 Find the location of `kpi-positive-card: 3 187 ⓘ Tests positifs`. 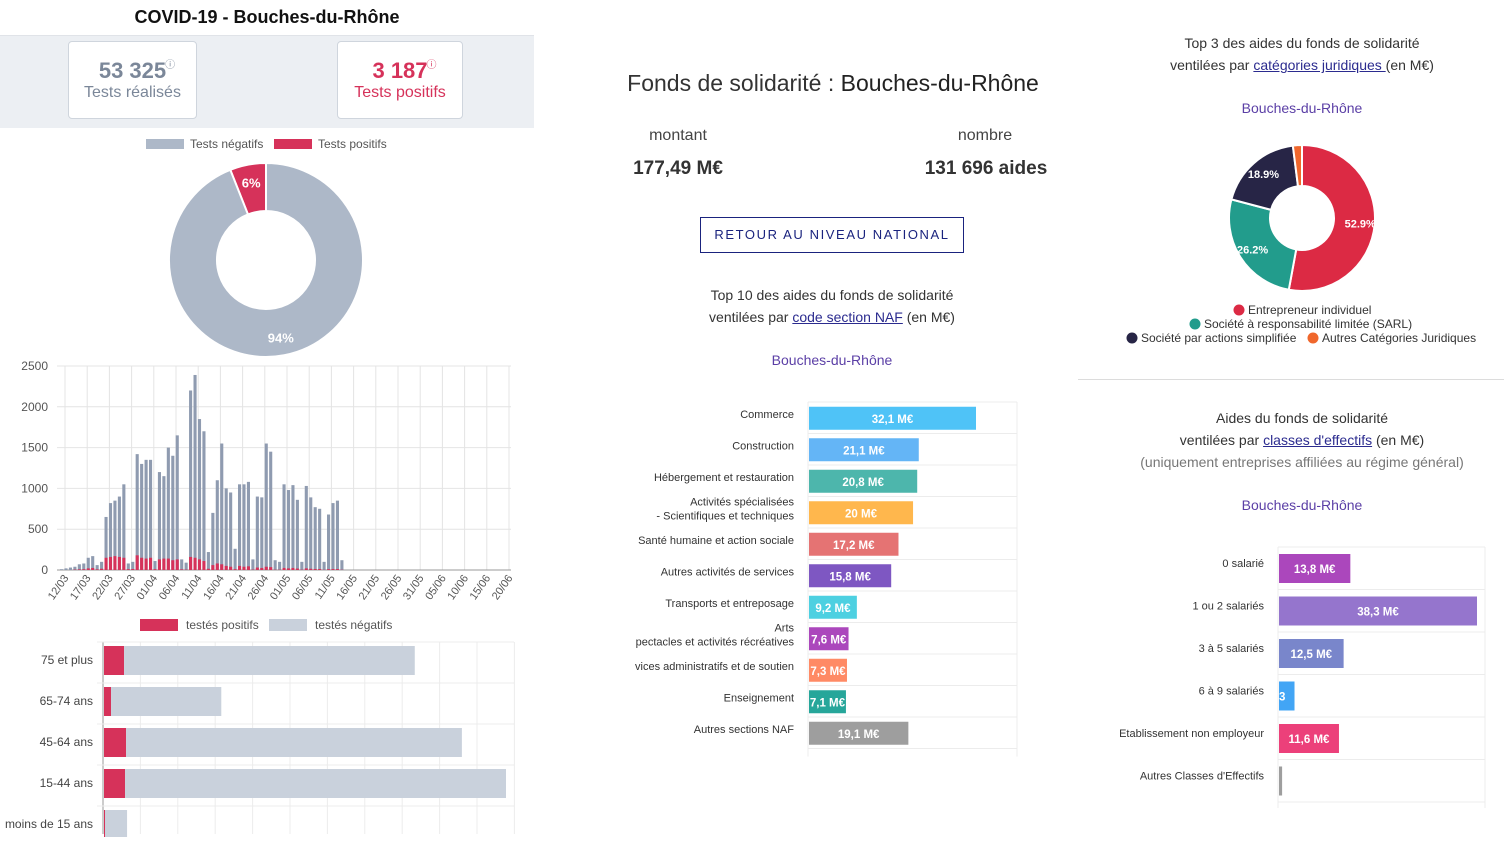

kpi-positive-card: 3 187 ⓘ Tests positifs is located at coordinates (400, 80).